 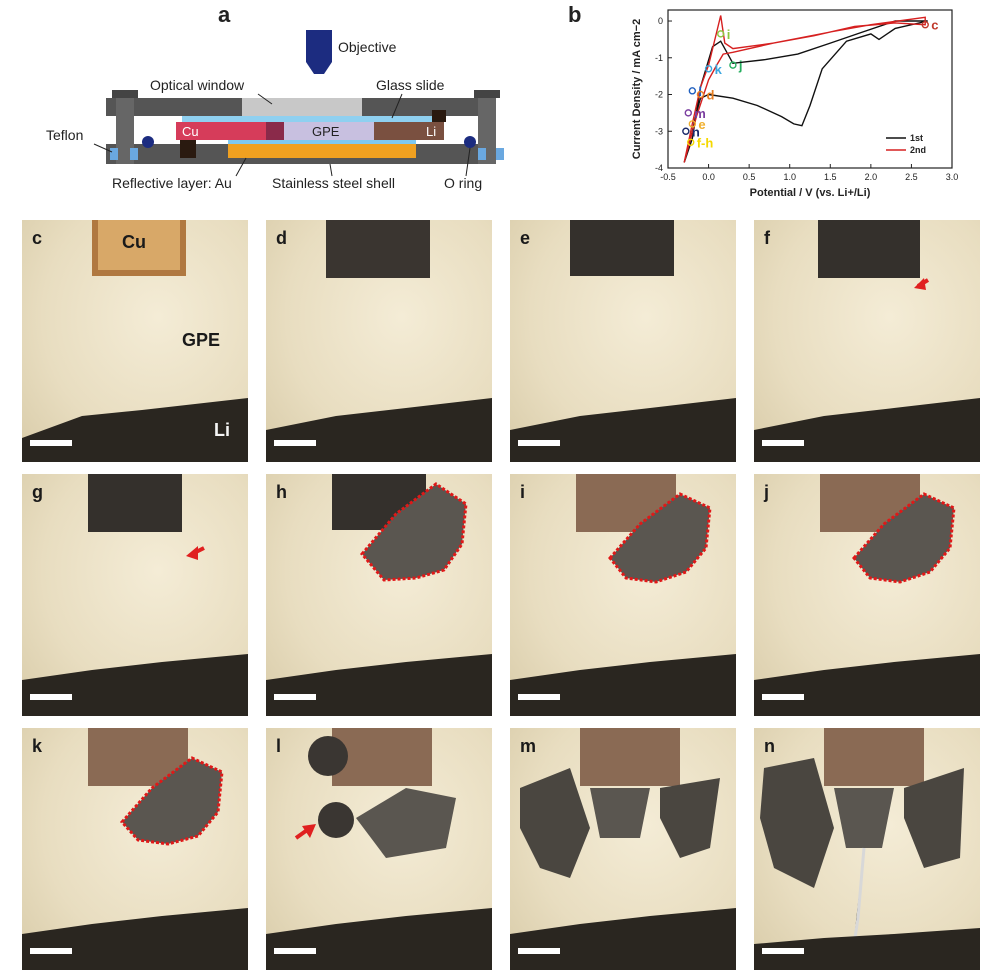 What do you see at coordinates (333, 183) in the screenshot?
I see `stainless-shell-label: Stainless steel shell` at bounding box center [333, 183].